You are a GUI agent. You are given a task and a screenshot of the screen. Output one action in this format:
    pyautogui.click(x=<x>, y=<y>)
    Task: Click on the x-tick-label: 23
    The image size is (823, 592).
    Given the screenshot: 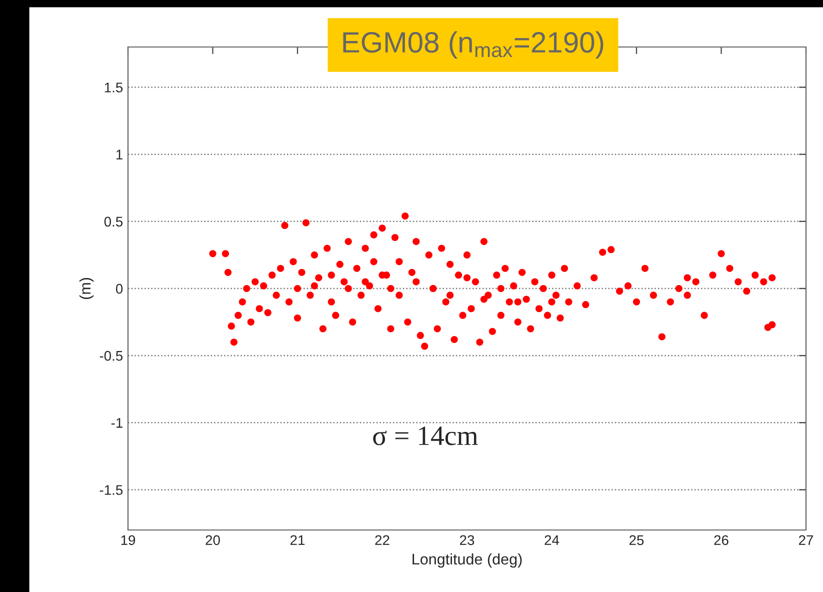 What is the action you would take?
    pyautogui.click(x=467, y=540)
    